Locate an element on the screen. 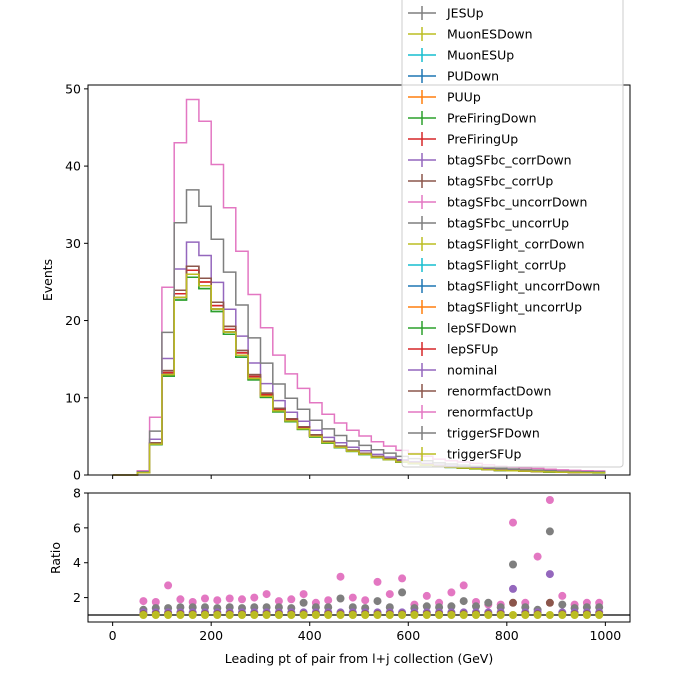 Image resolution: width=700 pixels, height=700 pixels. legend-item-btagSFbc_uncorrUp: btagSFbc_uncorrUp is located at coordinates (488, 223).